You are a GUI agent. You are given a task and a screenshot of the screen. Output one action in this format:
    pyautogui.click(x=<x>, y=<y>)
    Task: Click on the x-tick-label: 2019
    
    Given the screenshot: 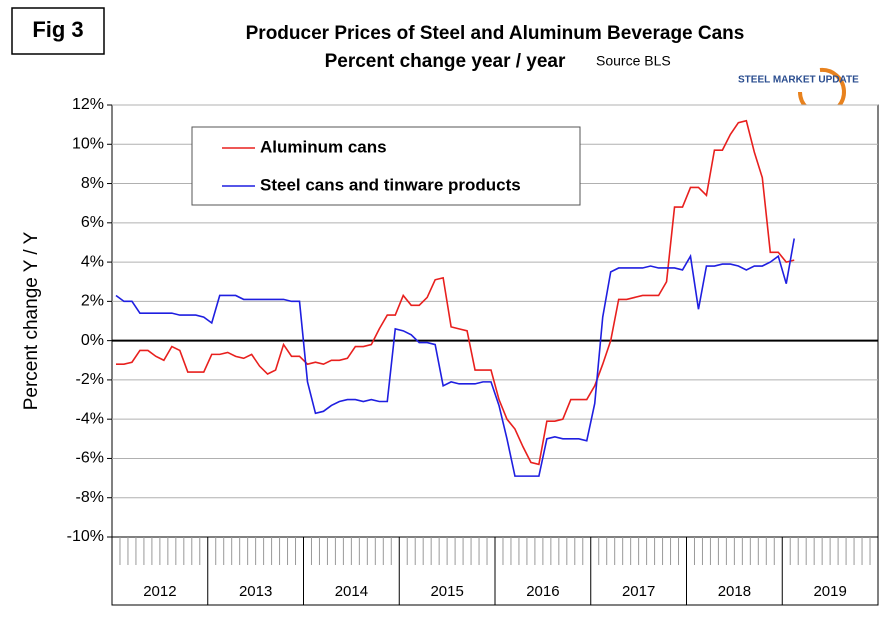 What is the action you would take?
    pyautogui.click(x=829, y=591)
    